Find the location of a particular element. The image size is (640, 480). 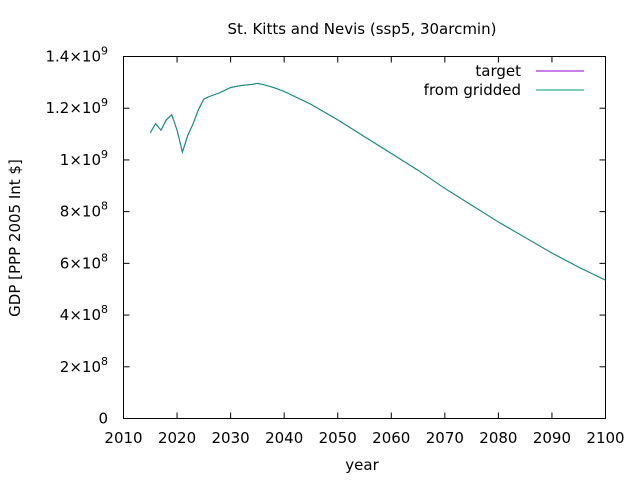

x-tick-label: 2030 is located at coordinates (231, 438).